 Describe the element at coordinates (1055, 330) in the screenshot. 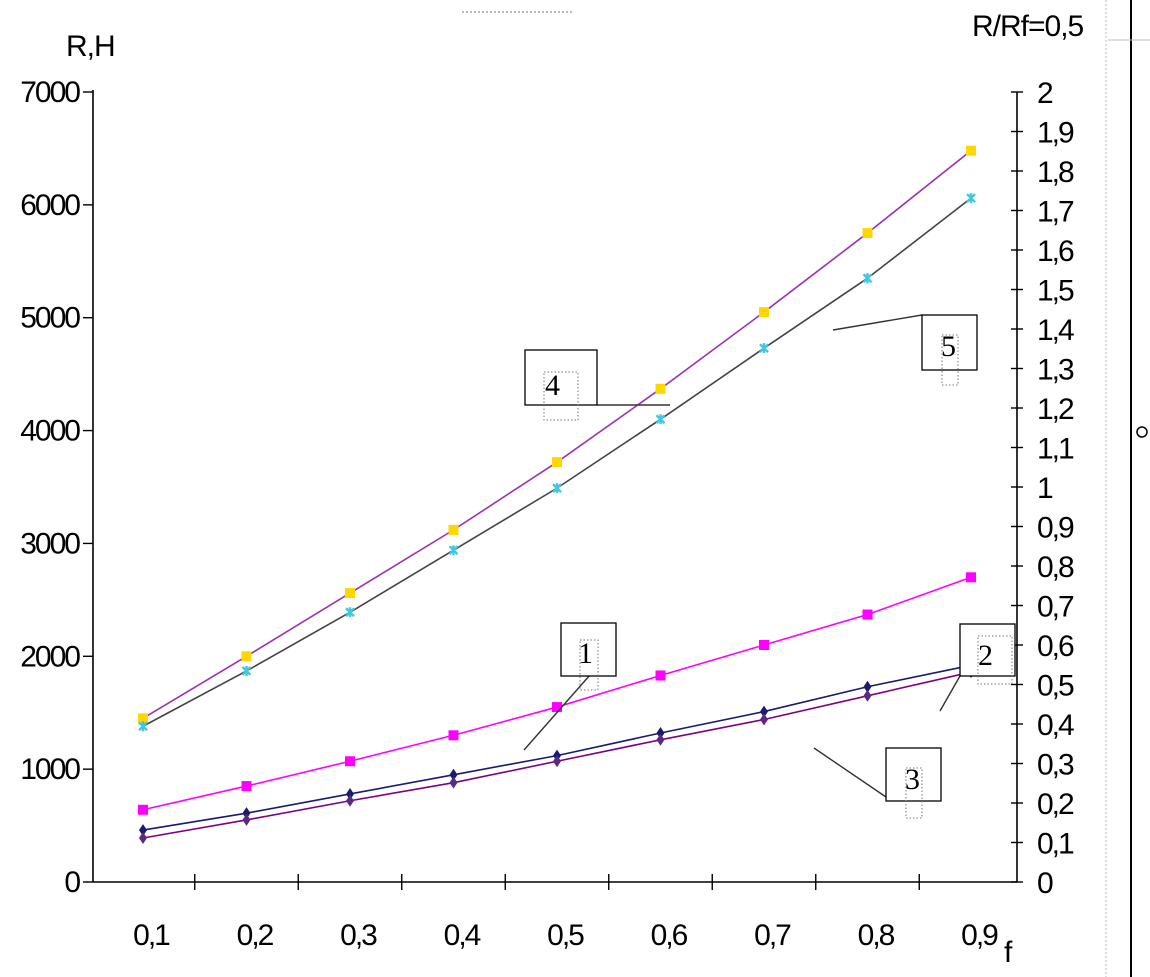

I see `right-y-tick-label: 1,4` at that location.